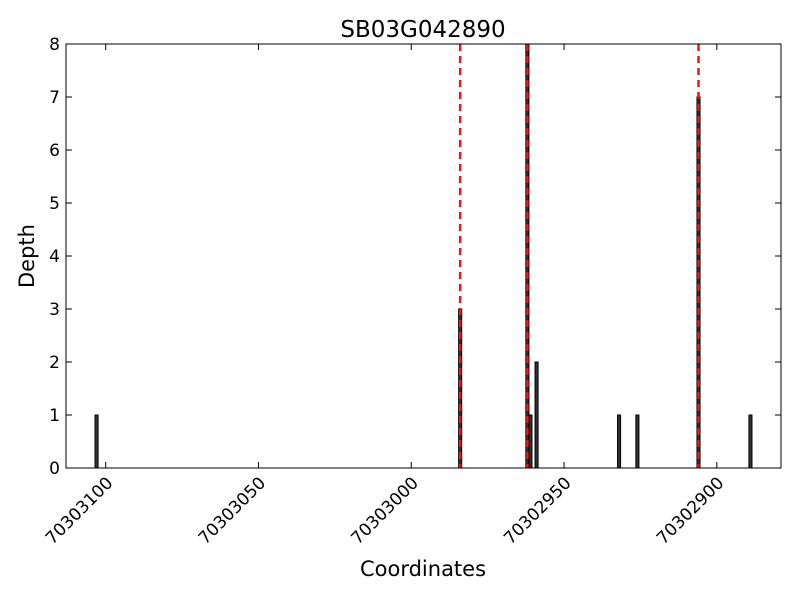 The image size is (800, 600). Describe the element at coordinates (27, 256) in the screenshot. I see `y-axis-label: Depth` at that location.